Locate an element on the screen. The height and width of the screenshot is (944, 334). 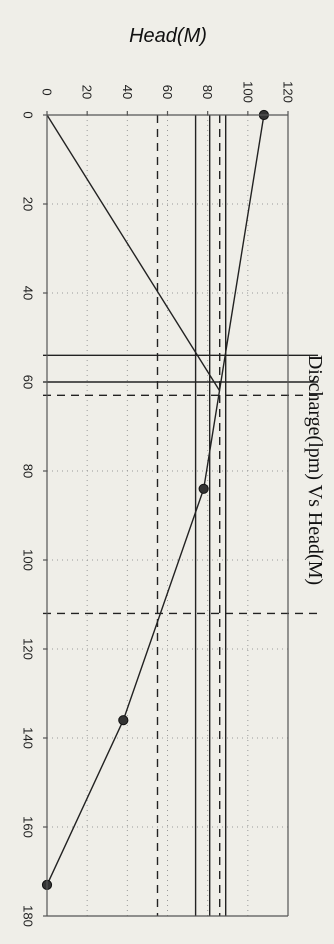
y-tick-label-0: 0 is located at coordinates (46, 91).